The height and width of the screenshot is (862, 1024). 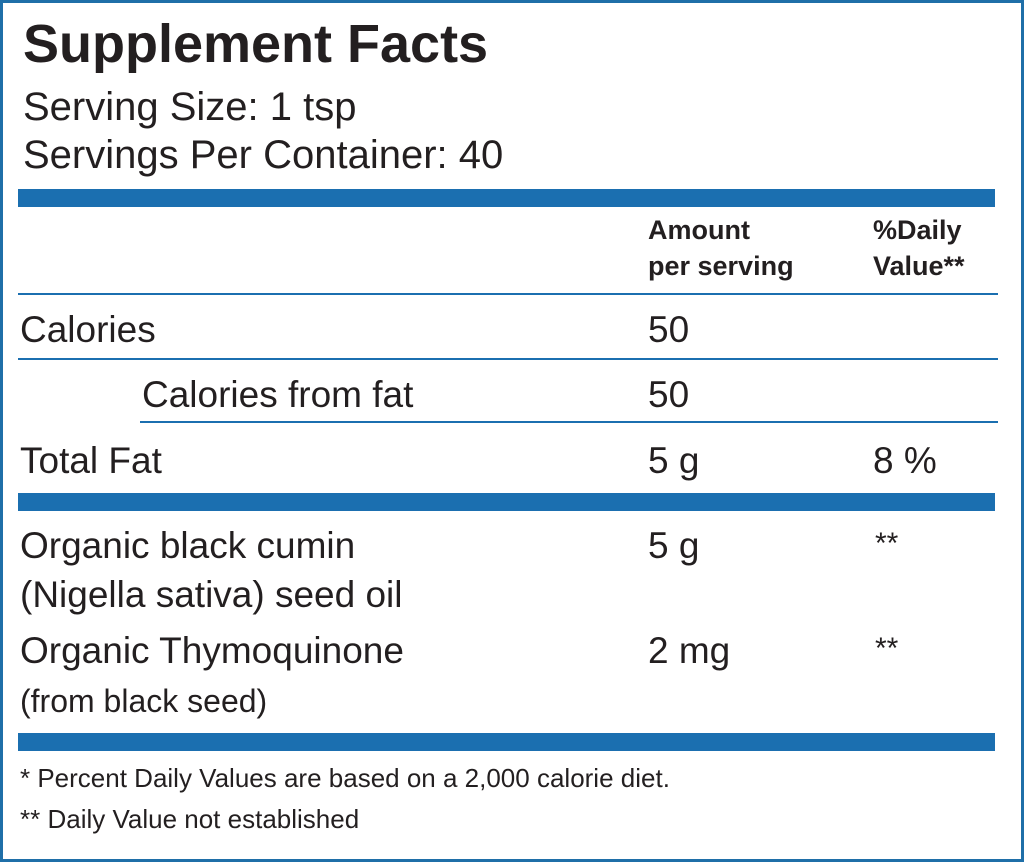 I want to click on footnote: ** Daily Value not established, so click(x=190, y=819).